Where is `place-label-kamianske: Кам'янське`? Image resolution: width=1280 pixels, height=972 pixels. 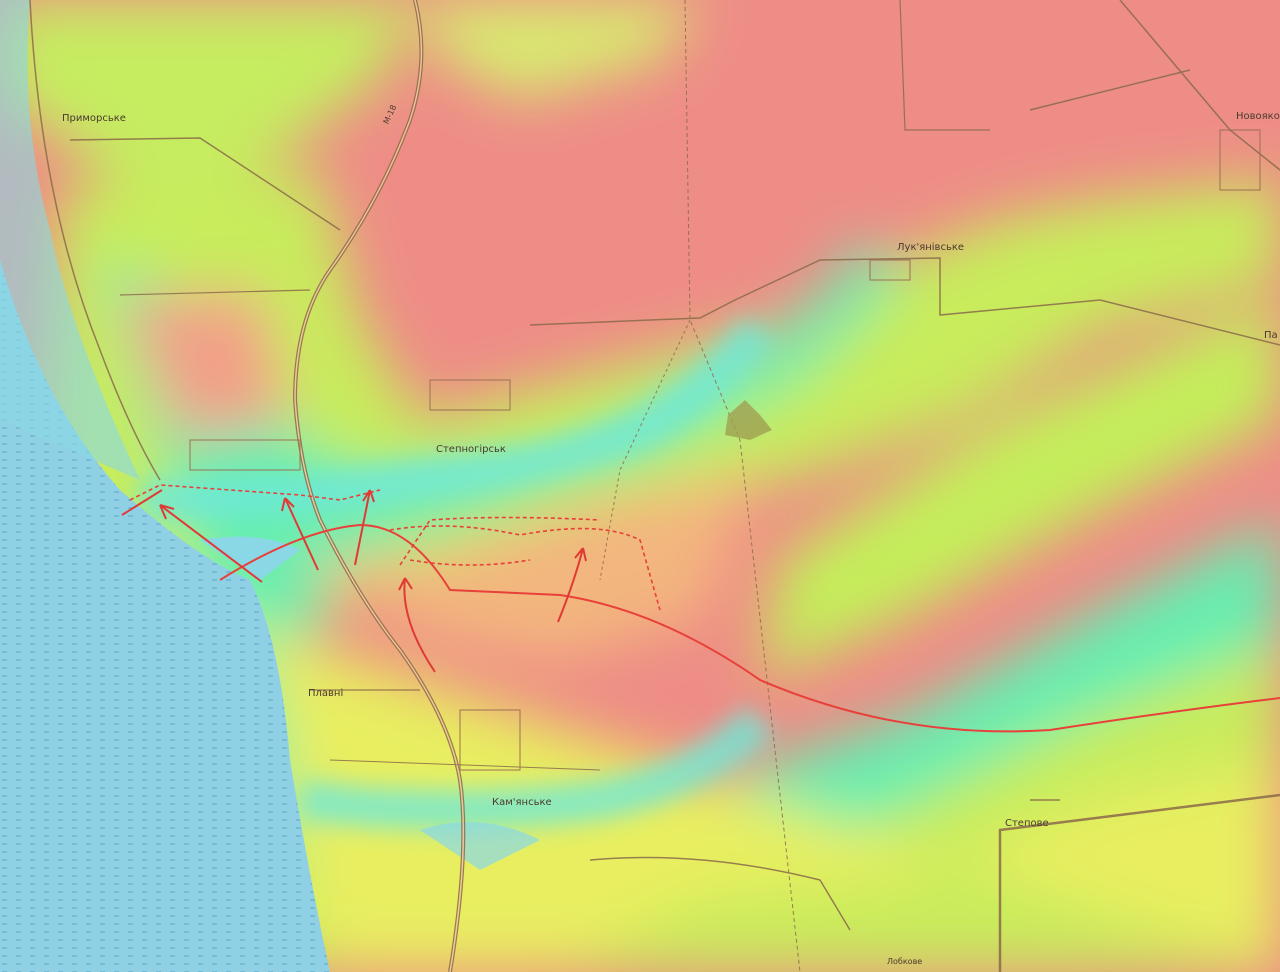
place-label-kamianske: Кам'янське is located at coordinates (522, 802).